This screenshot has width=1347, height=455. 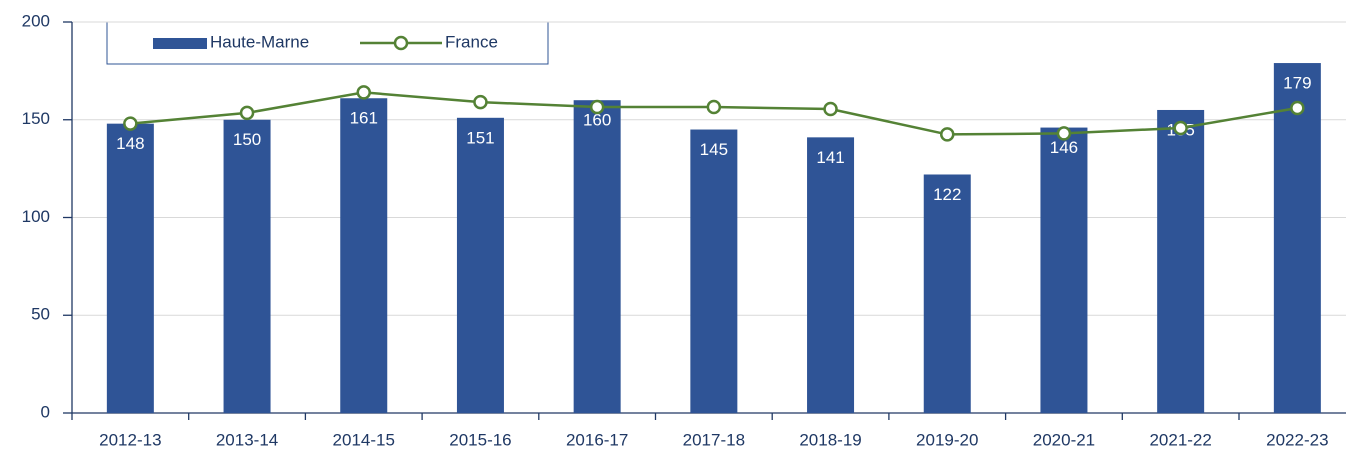 What do you see at coordinates (130, 143) in the screenshot?
I see `bar-value-label: 148` at bounding box center [130, 143].